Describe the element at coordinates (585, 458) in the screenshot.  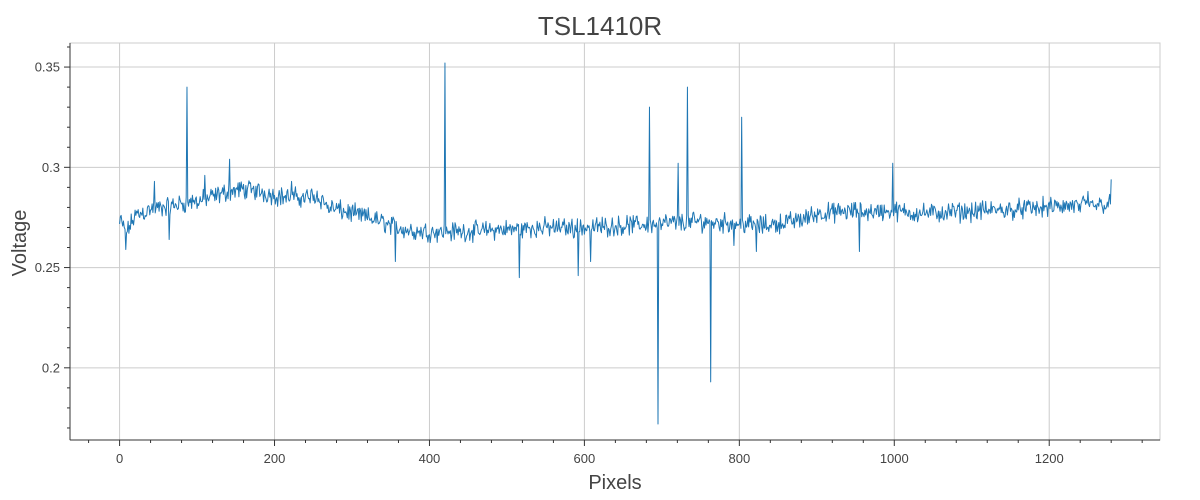
I see `x-tick-label: 600` at that location.